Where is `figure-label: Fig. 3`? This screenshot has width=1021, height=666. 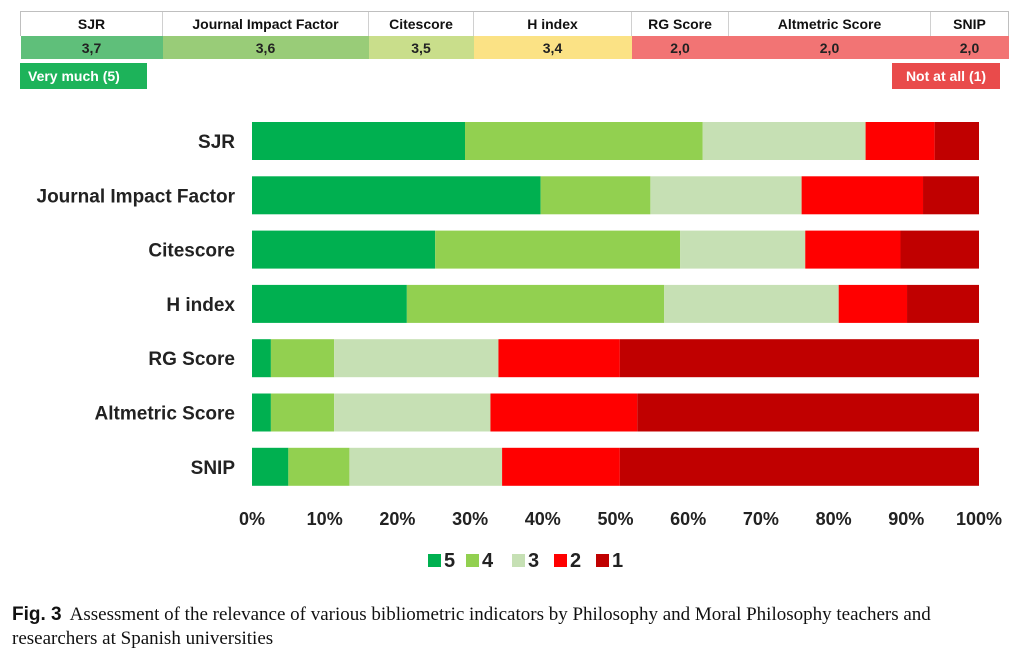
figure-label: Fig. 3 is located at coordinates (37, 614).